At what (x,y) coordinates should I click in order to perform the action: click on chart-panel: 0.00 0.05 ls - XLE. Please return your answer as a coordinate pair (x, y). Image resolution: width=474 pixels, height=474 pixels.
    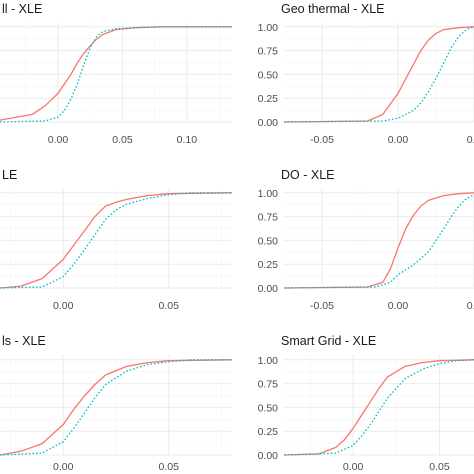
    Looking at the image, I should click on (116, 403).